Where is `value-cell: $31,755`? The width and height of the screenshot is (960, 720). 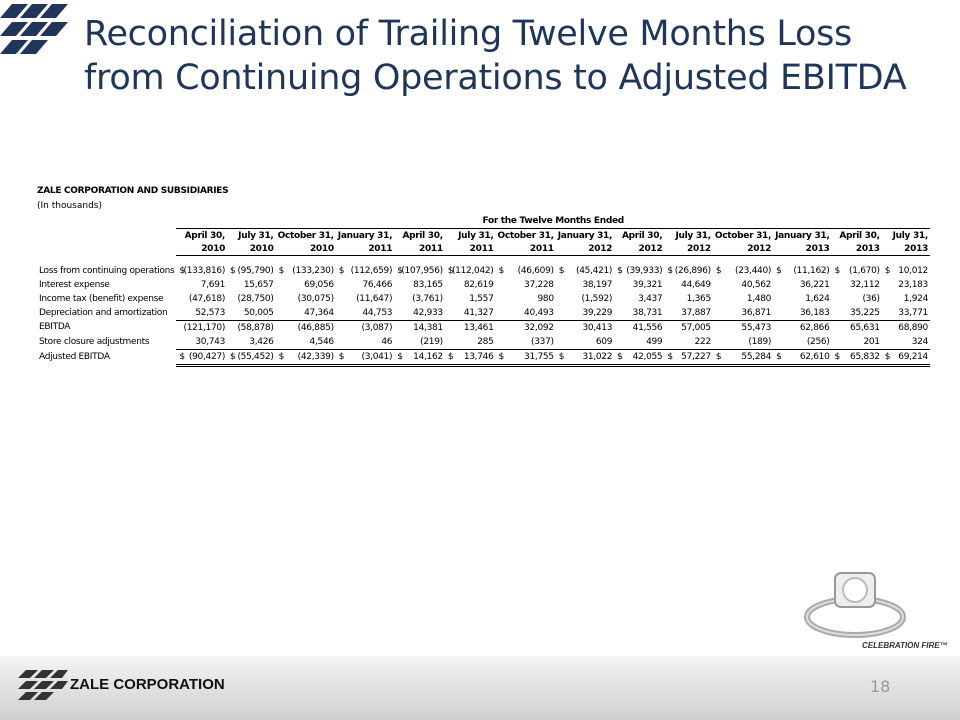 value-cell: $31,755 is located at coordinates (525, 357).